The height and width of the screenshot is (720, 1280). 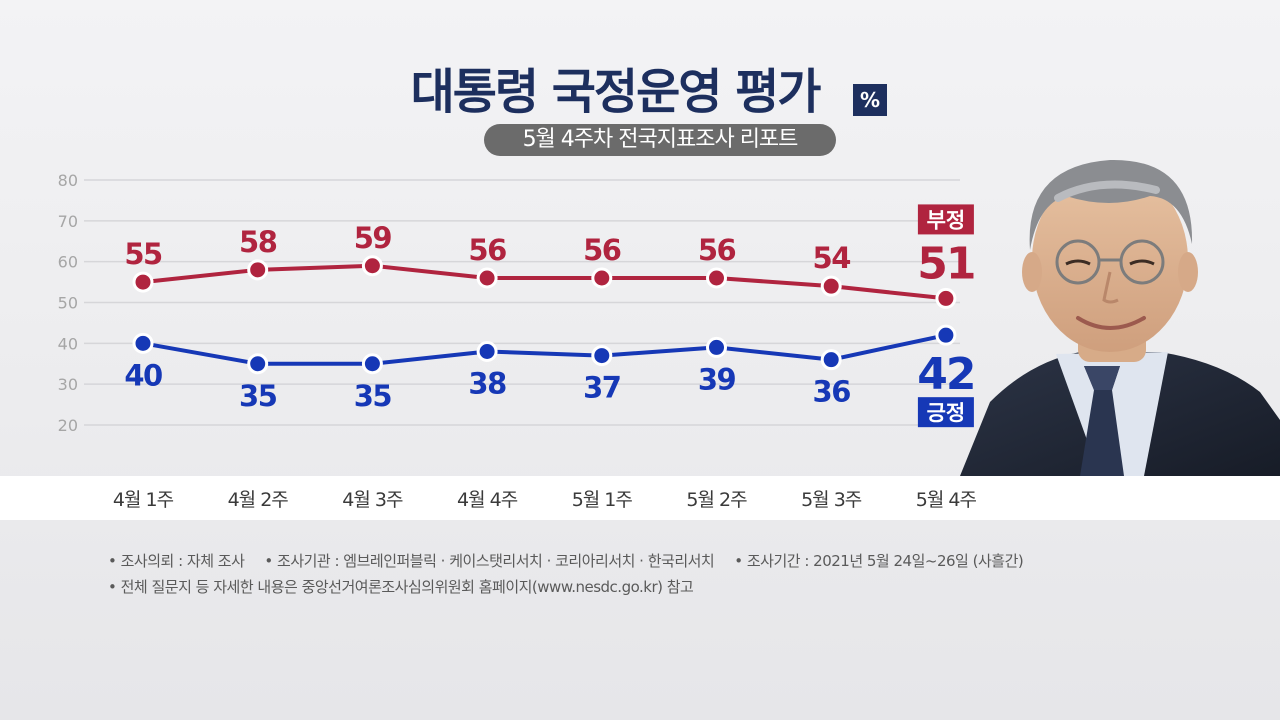 What do you see at coordinates (68, 343) in the screenshot?
I see `y-tick-label: 40` at bounding box center [68, 343].